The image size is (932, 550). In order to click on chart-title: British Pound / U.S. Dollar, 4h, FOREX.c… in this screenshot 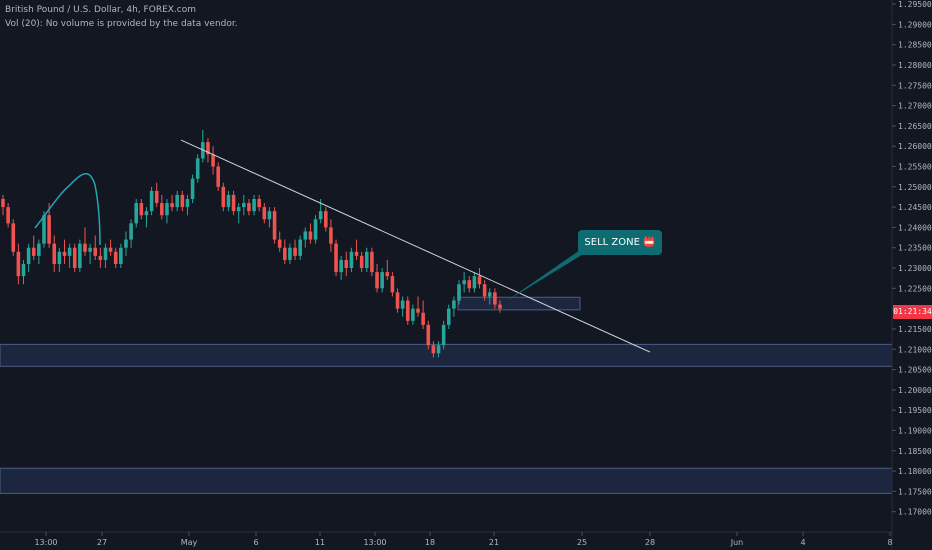, I will do `click(101, 10)`.